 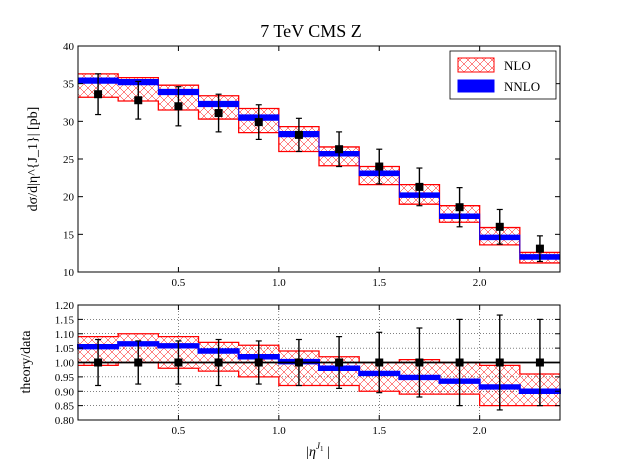 What do you see at coordinates (65, 306) in the screenshot?
I see `y-tick-label: 1.20` at bounding box center [65, 306].